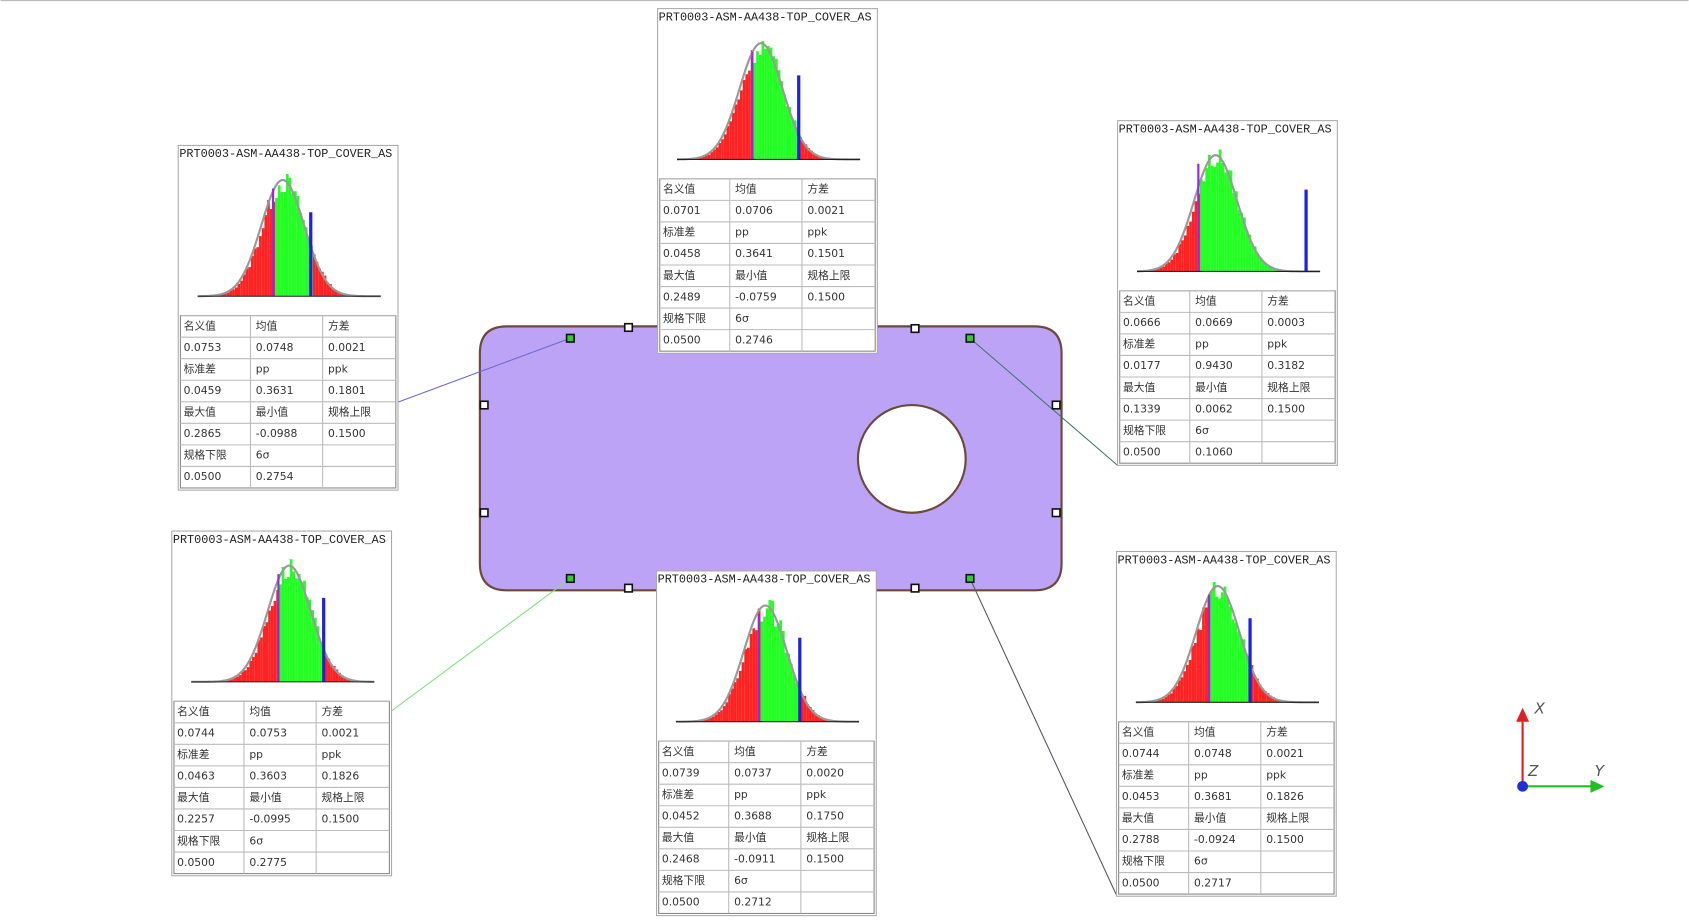 Image resolution: width=1689 pixels, height=921 pixels. I want to click on table-cell: 0.0744, so click(1141, 753).